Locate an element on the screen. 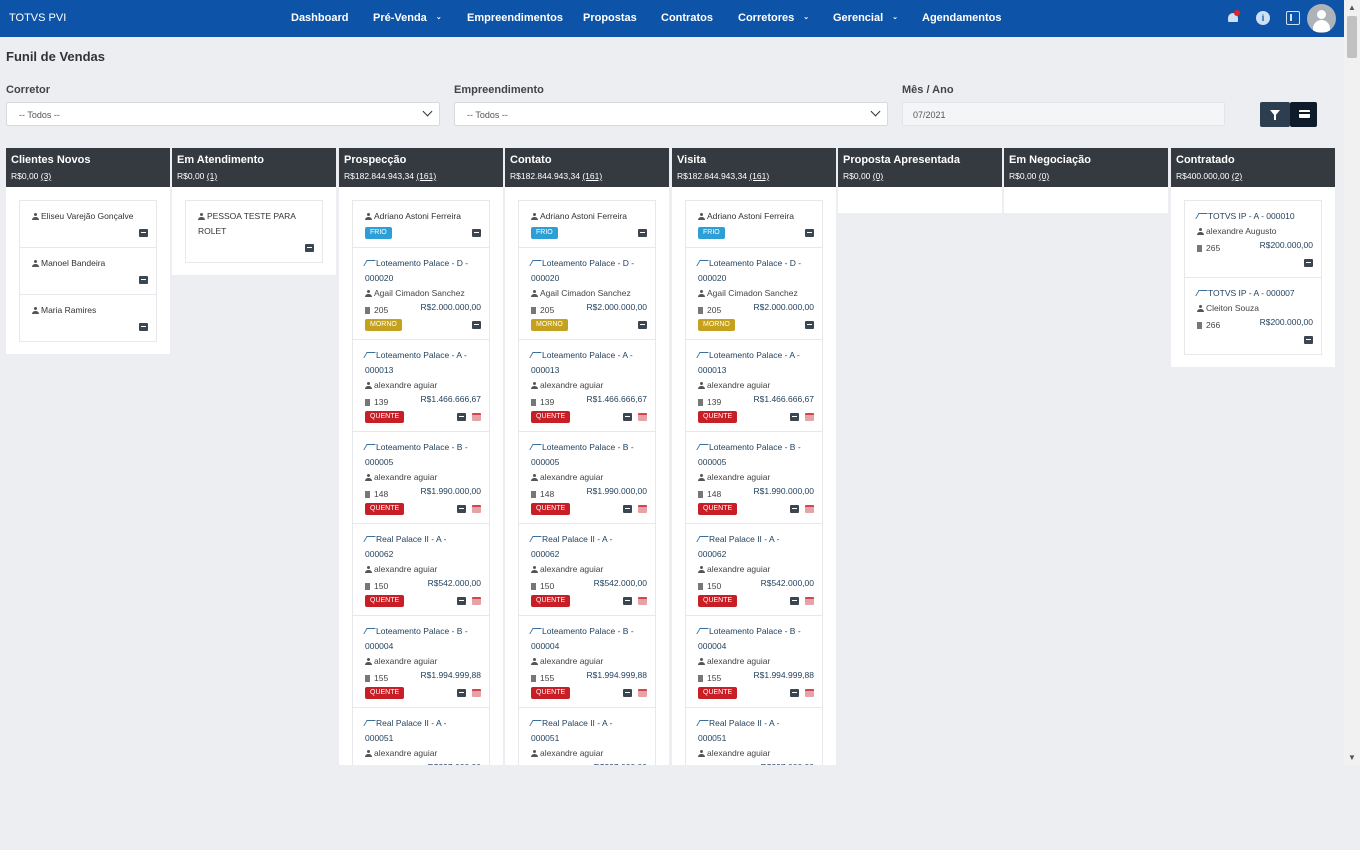 The image size is (1360, 850). empreendimento-select: -- Todos -- is located at coordinates (671, 114).